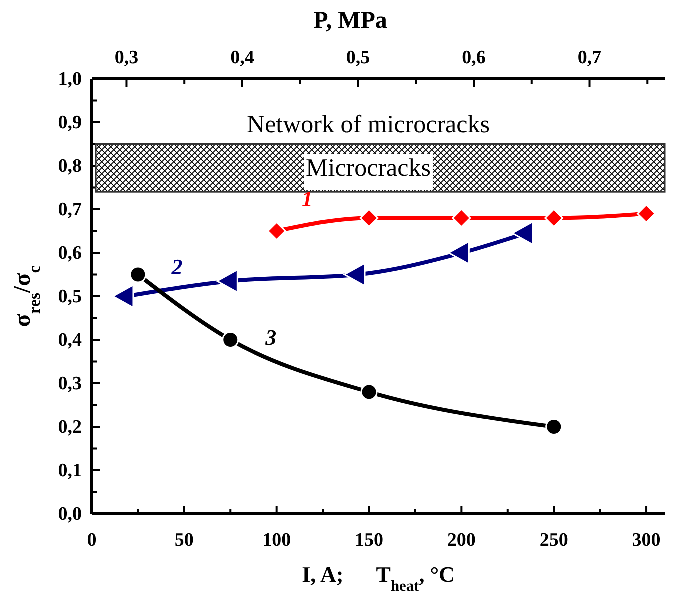  Describe the element at coordinates (307, 199) in the screenshot. I see `series-label: 1` at that location.